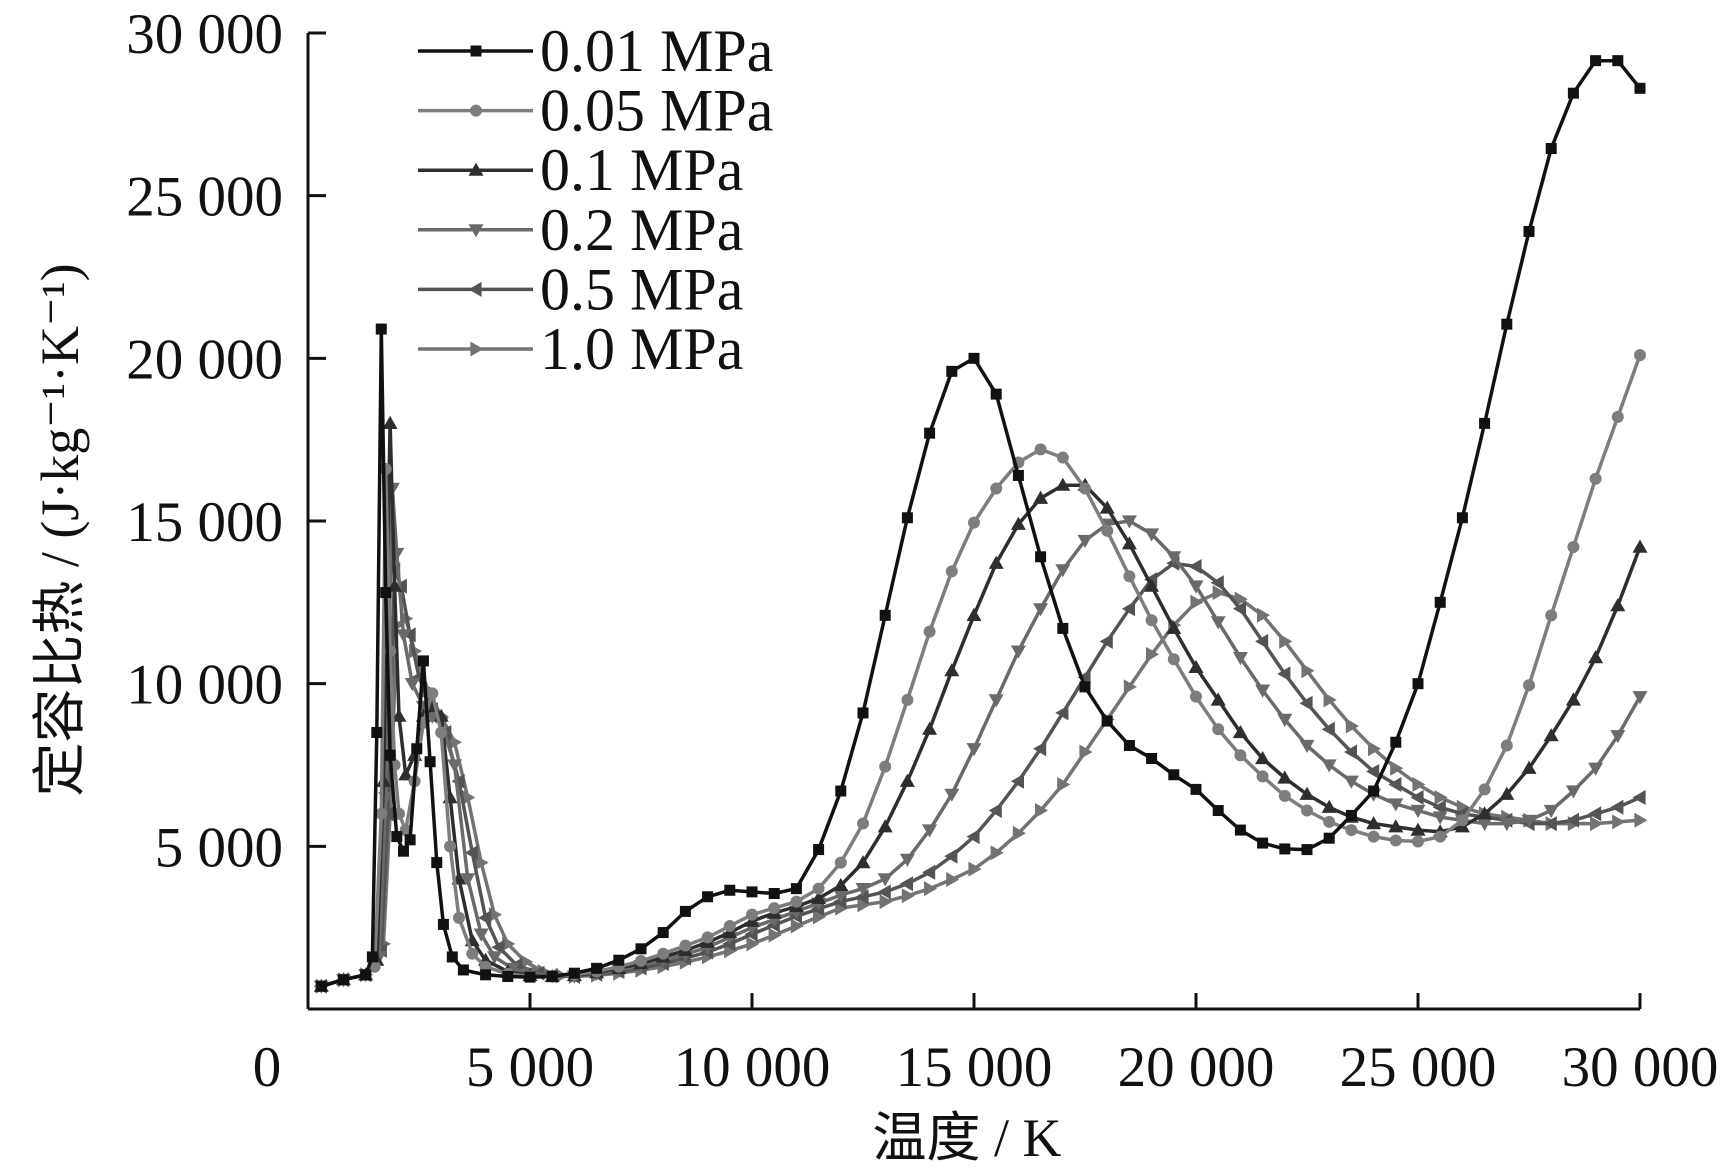 The width and height of the screenshot is (1723, 1176). Describe the element at coordinates (974, 1067) in the screenshot. I see `x-tick-label: 15 000` at that location.